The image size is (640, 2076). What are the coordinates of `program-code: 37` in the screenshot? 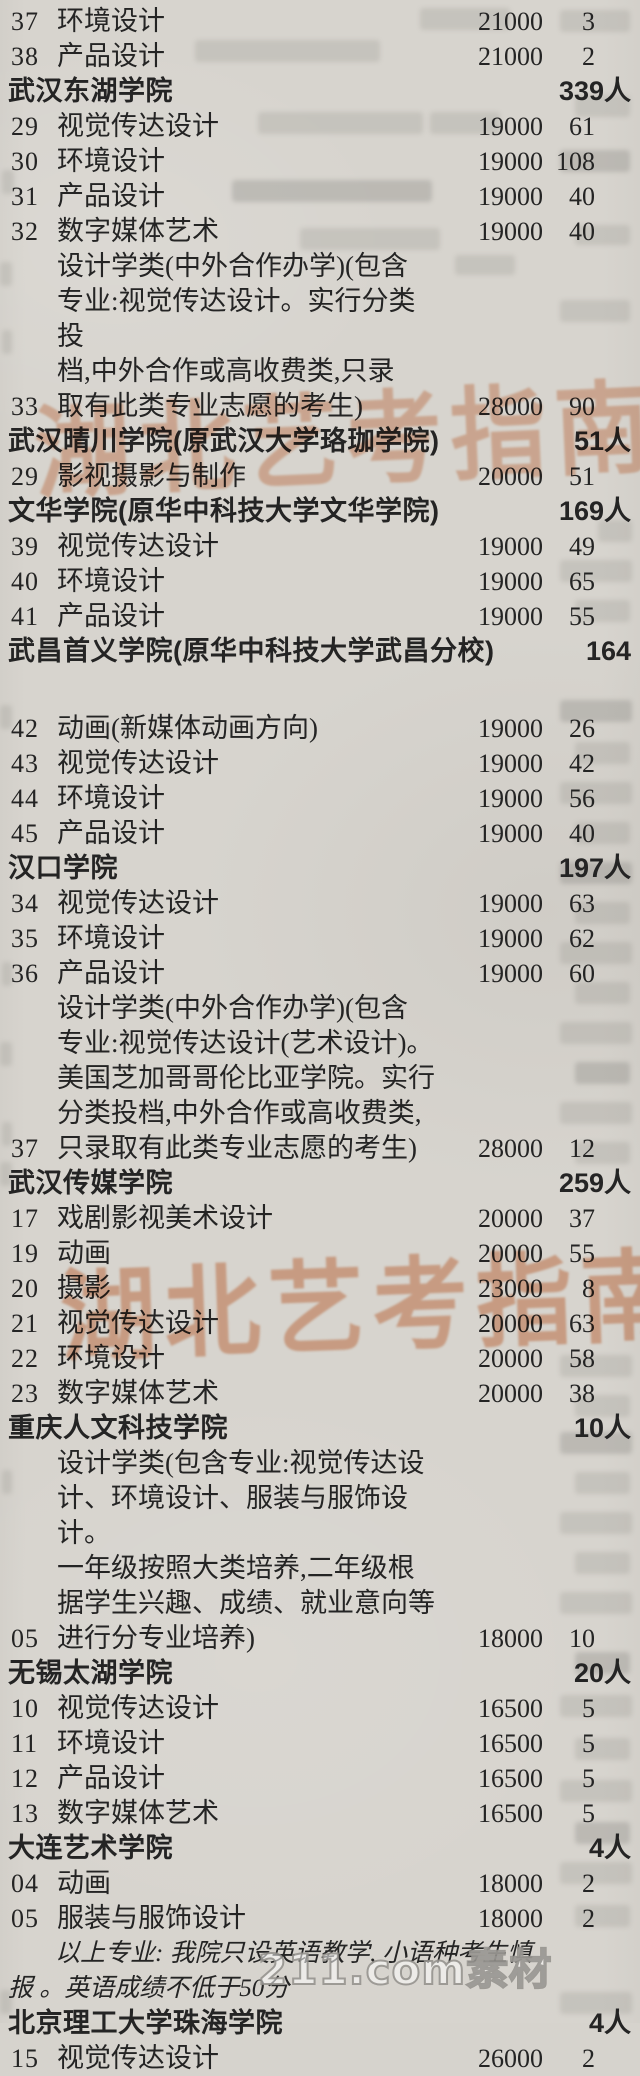 It's located at (25, 21).